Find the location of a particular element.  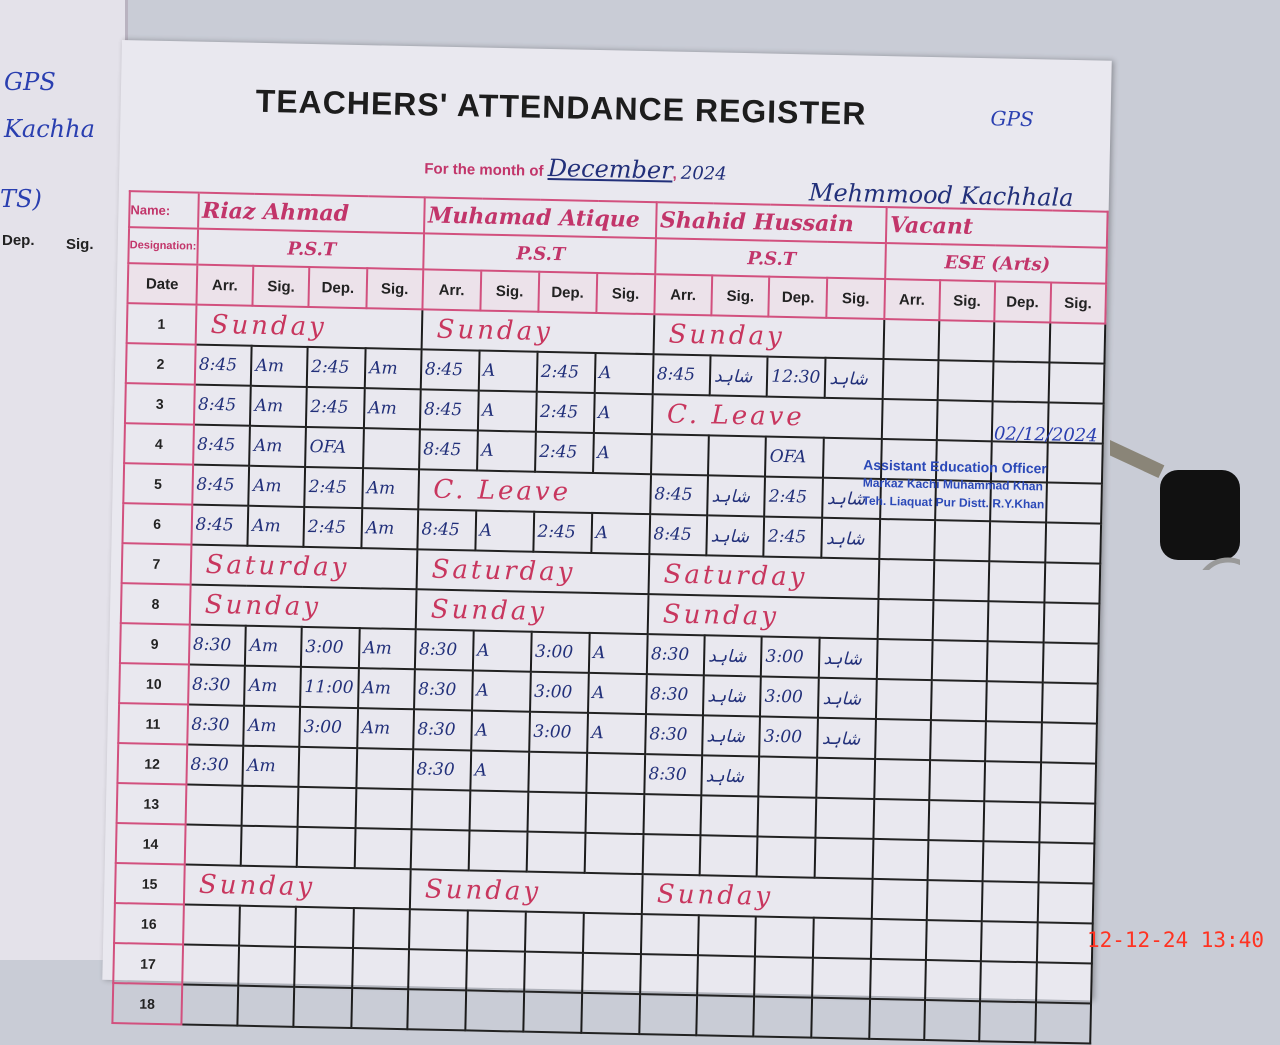

teacher-name: Muhamad Atique is located at coordinates (540, 218).